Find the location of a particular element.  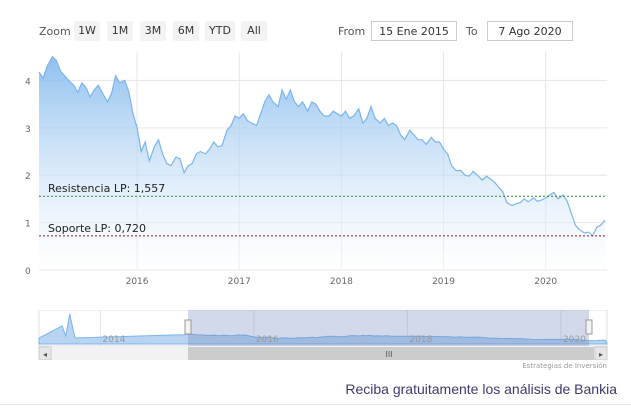

resistance-label: Resistencia LP: 1,557 is located at coordinates (106, 188).